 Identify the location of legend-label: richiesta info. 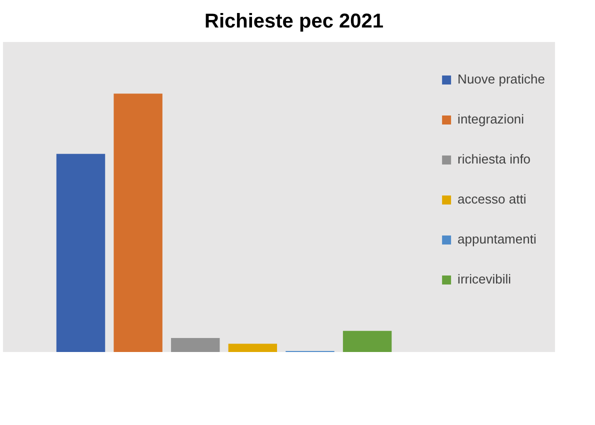
(494, 159).